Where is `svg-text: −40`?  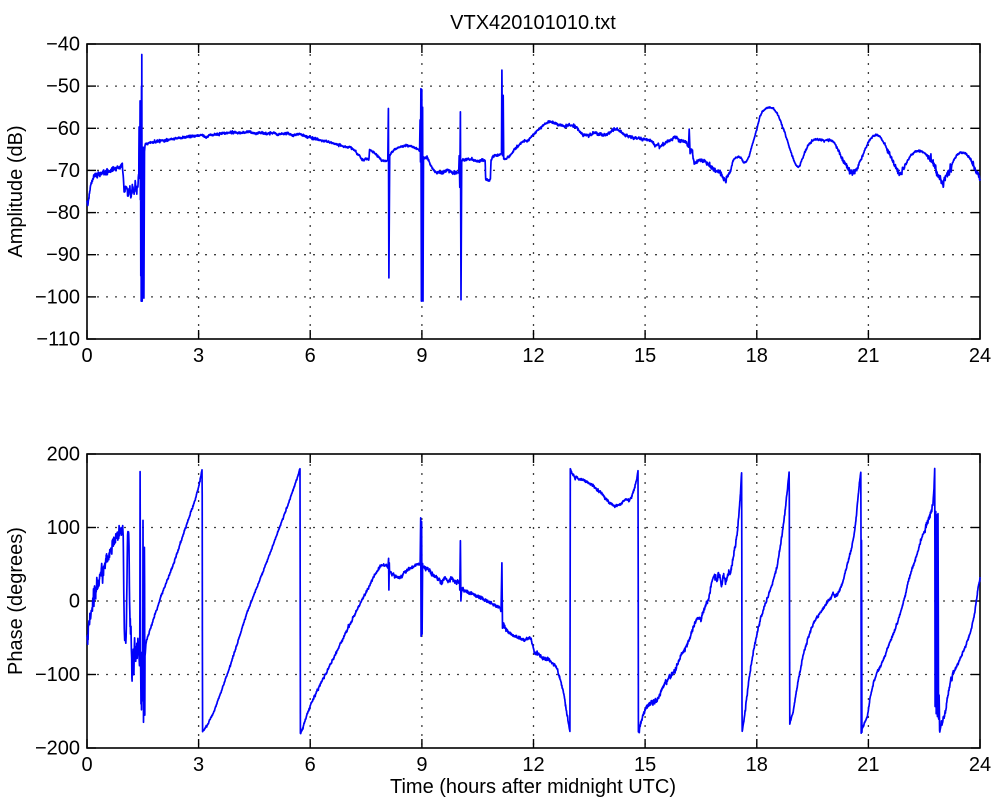 svg-text: −40 is located at coordinates (63, 45).